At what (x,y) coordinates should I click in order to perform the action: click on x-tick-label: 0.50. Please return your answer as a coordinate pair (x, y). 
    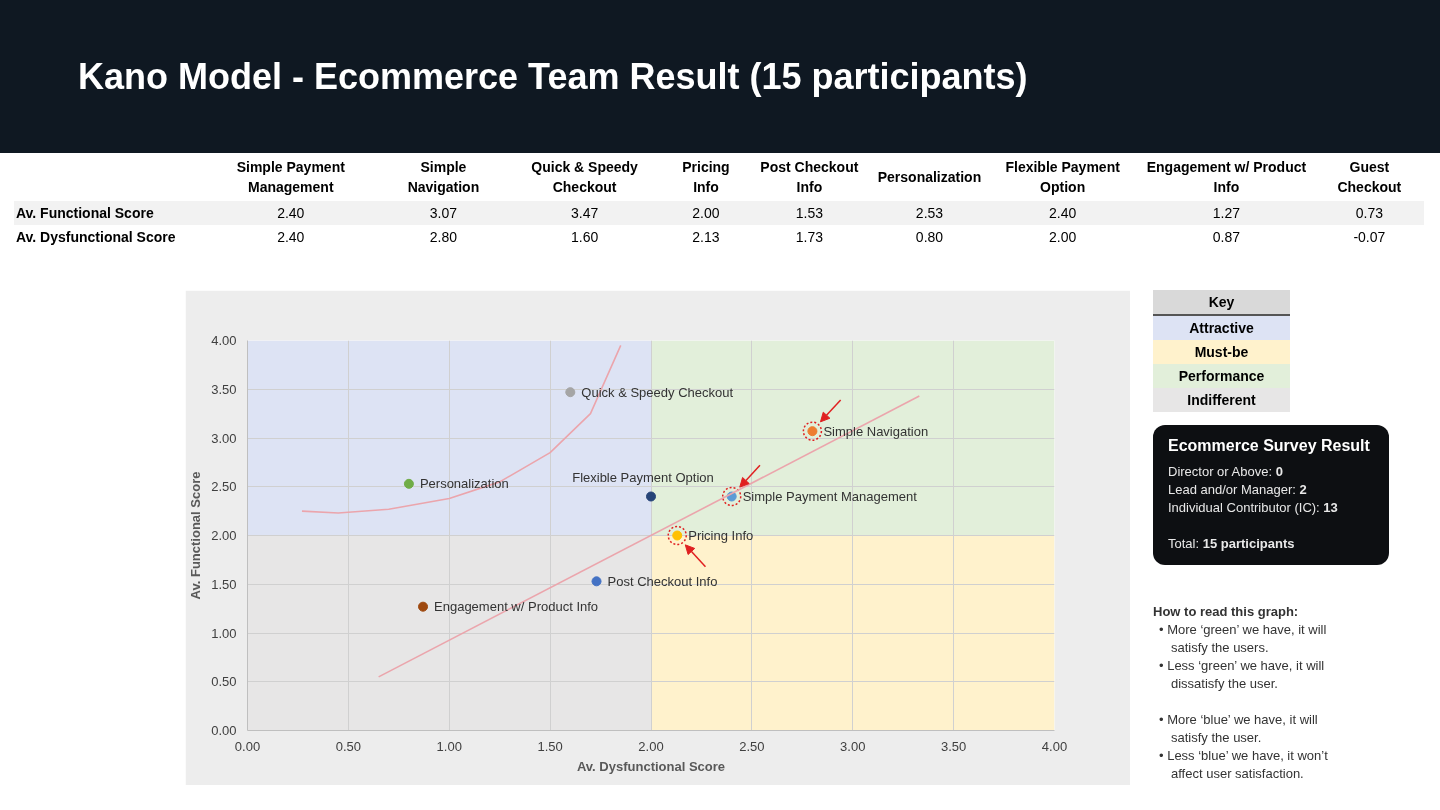
    Looking at the image, I should click on (348, 746).